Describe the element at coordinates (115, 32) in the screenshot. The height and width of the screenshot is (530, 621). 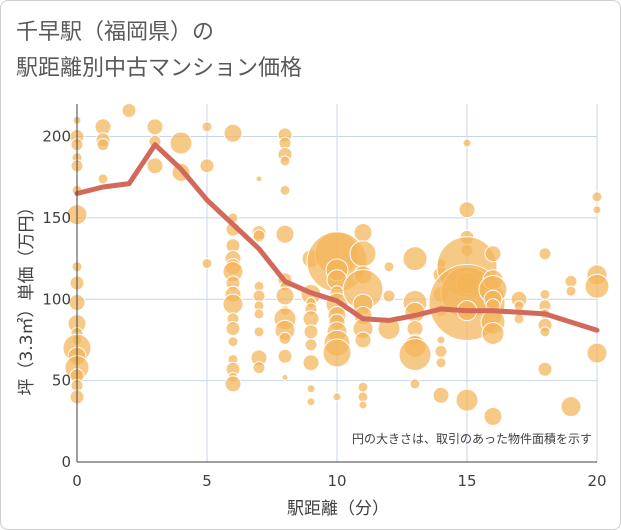
I see `chart-title-line1: 千早駅（福岡県）の` at that location.